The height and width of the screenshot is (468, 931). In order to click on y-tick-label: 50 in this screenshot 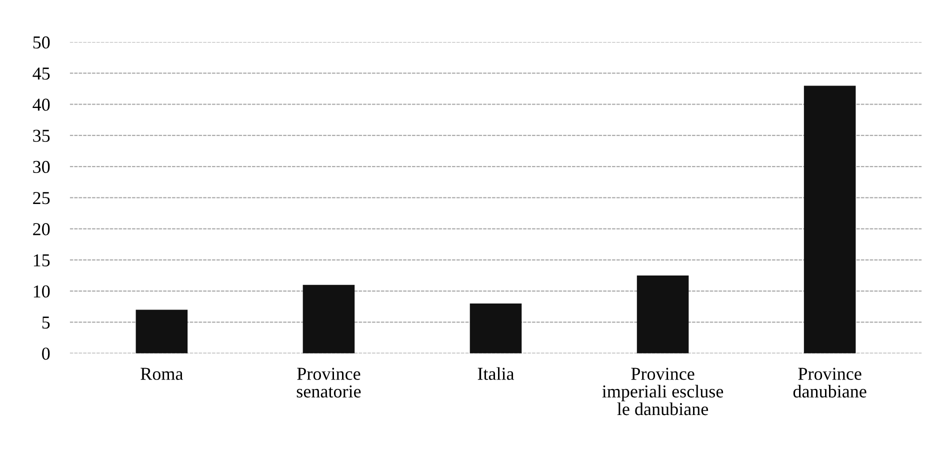, I will do `click(41, 42)`.